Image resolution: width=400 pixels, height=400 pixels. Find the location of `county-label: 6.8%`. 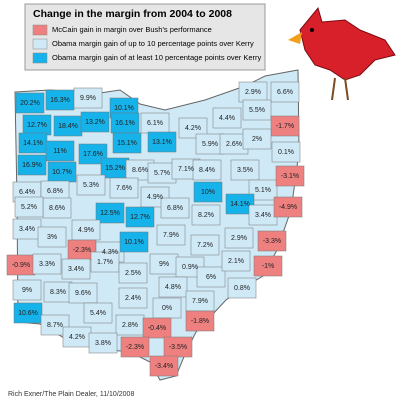

county-label: 6.8% is located at coordinates (175, 208).